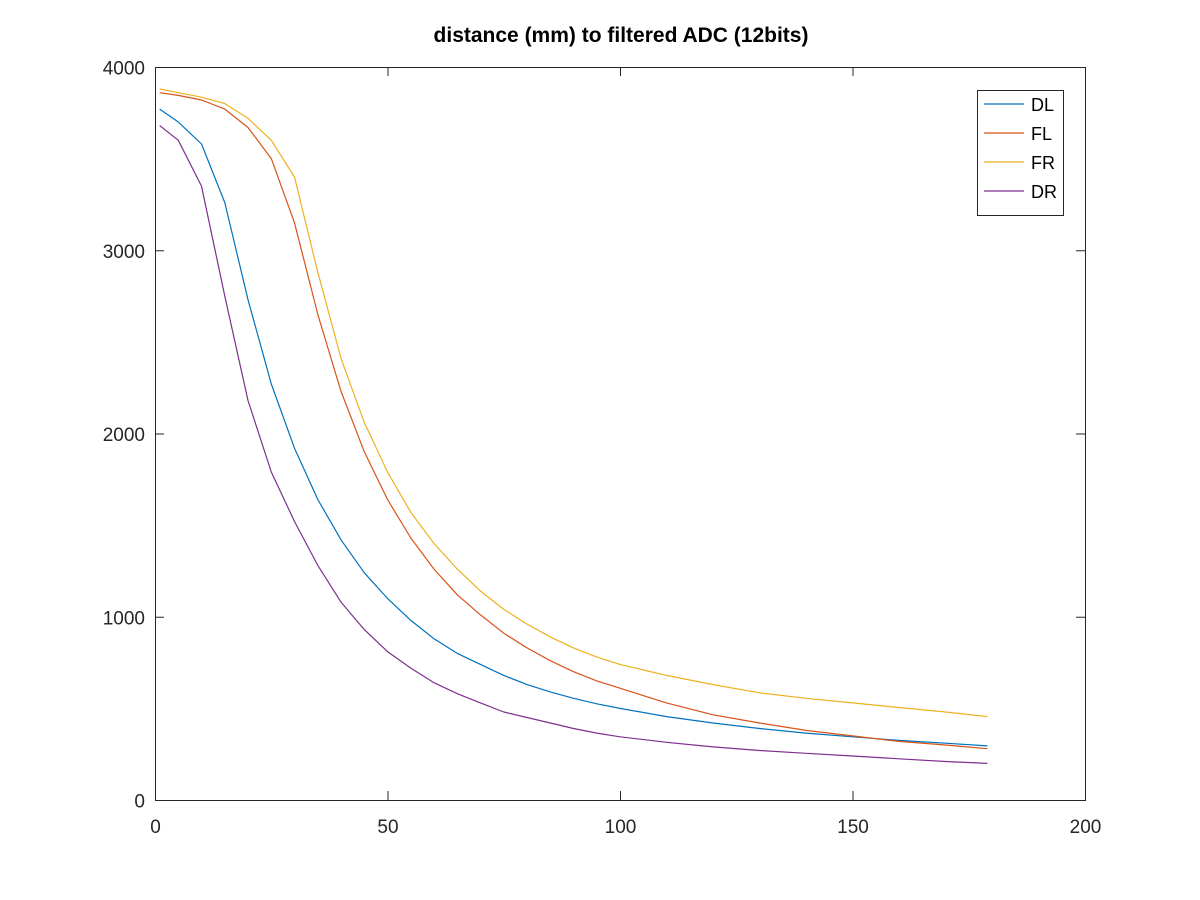 This screenshot has width=1200, height=900. What do you see at coordinates (853, 827) in the screenshot?
I see `x-tick-label: 150` at bounding box center [853, 827].